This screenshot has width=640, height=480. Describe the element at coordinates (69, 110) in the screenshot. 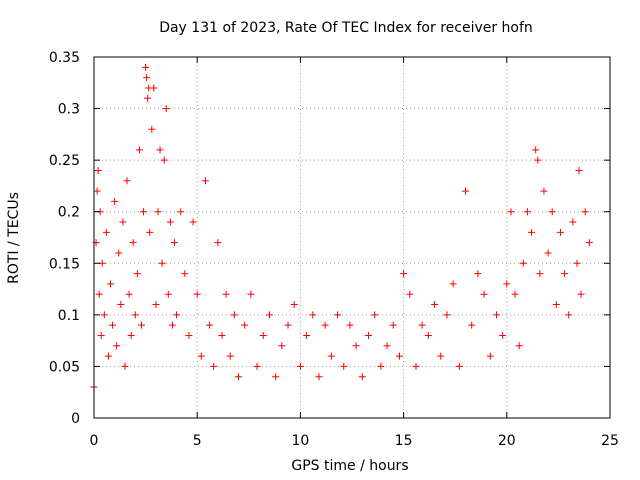

I see `y-tick-label: 0.3` at that location.